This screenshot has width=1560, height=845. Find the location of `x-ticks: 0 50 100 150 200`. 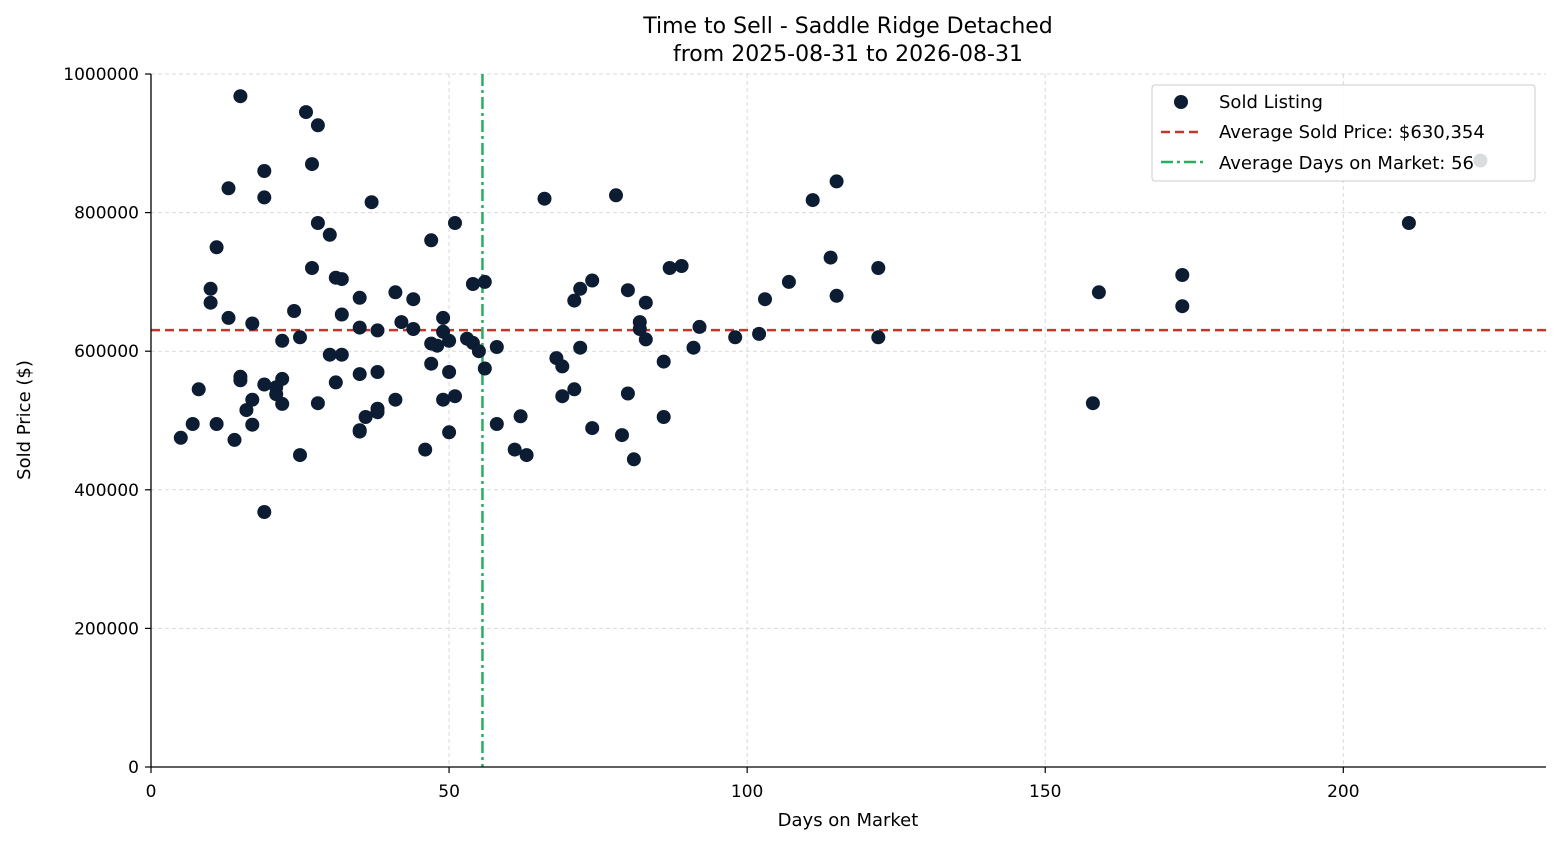

x-ticks: 0 50 100 150 200 is located at coordinates (753, 784).